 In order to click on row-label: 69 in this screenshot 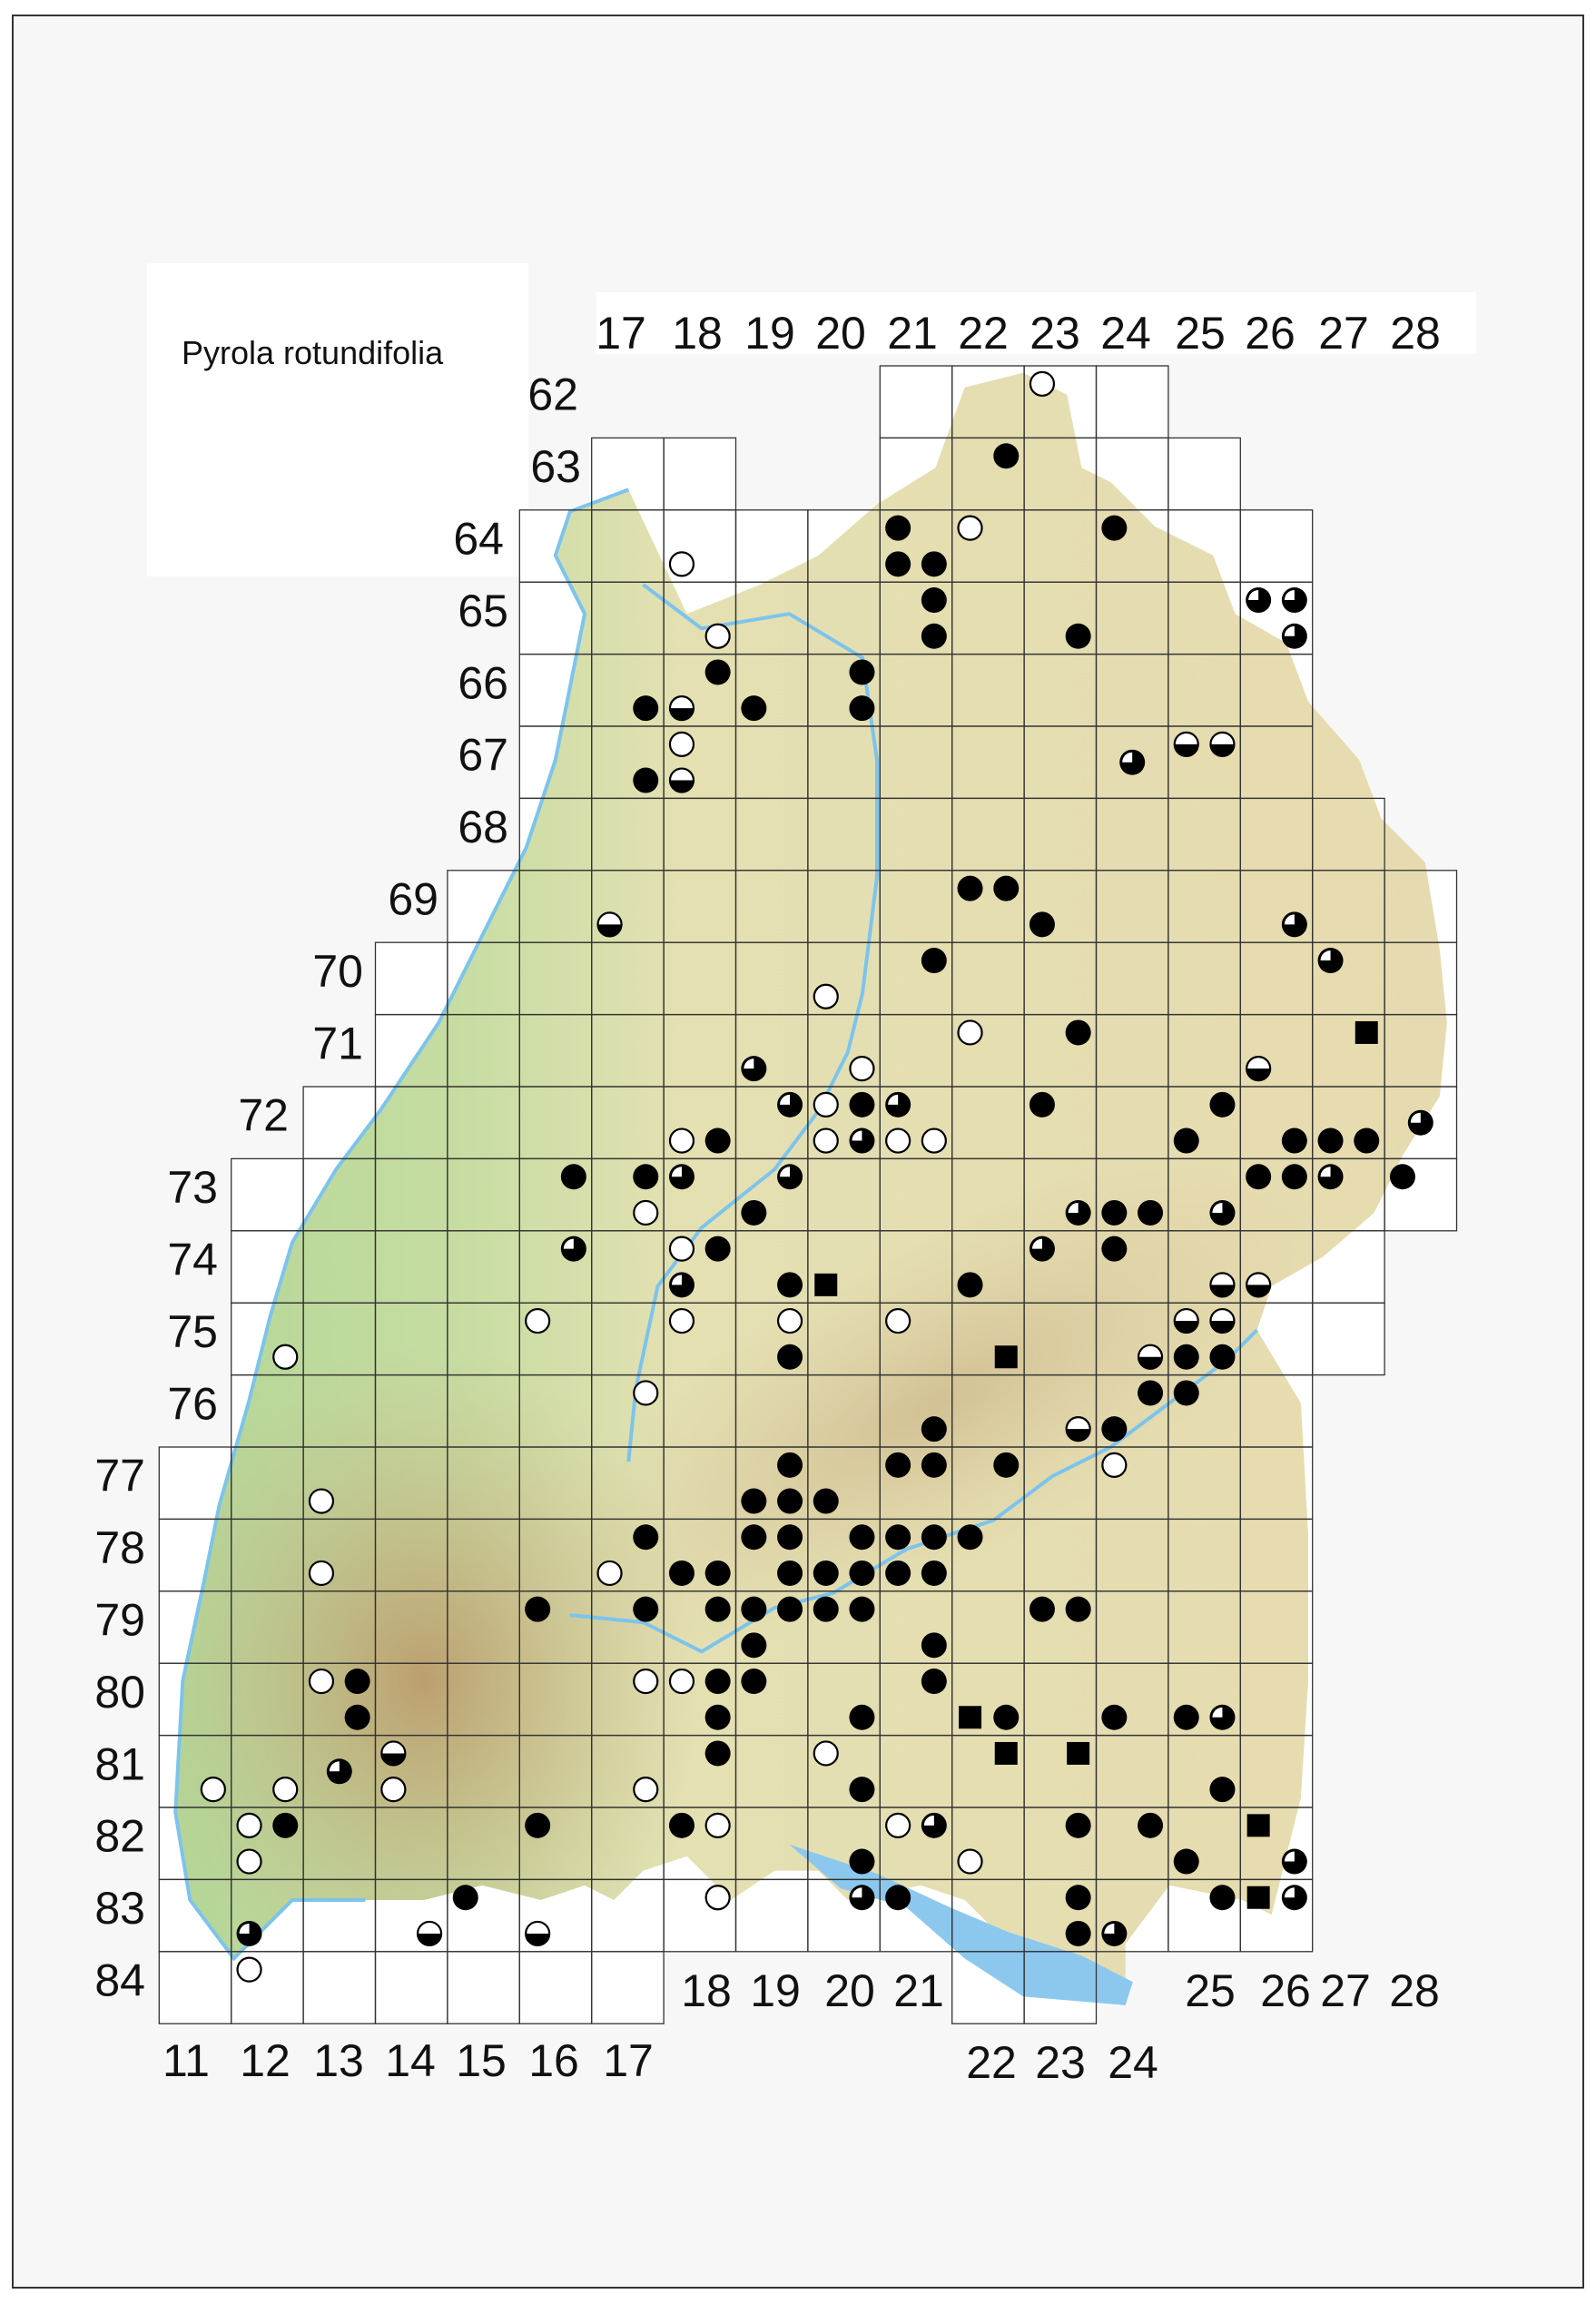, I will do `click(413, 899)`.